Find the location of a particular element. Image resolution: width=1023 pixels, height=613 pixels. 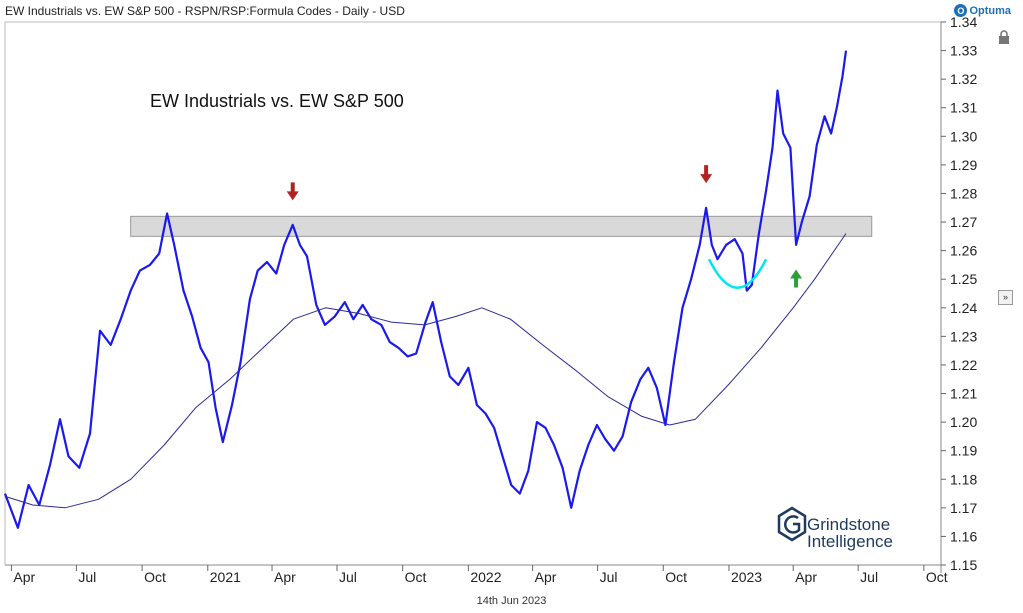

watermark-line-1: Grindstone is located at coordinates (848, 524).